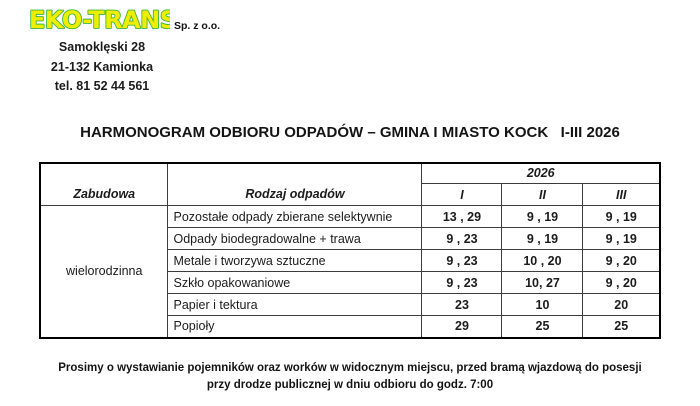  Describe the element at coordinates (350, 17) in the screenshot. I see `logo-row: EKO-TRANS Sp. z o.o.` at that location.